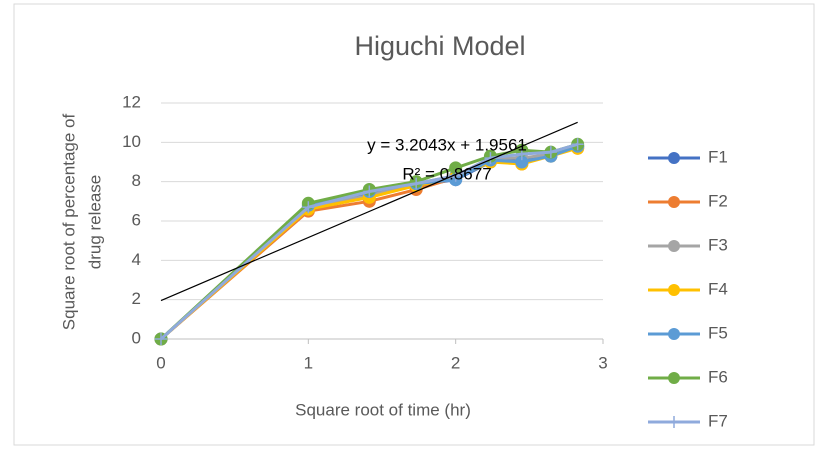 The height and width of the screenshot is (450, 824). Describe the element at coordinates (131, 141) in the screenshot. I see `y-tick-label: 10` at that location.